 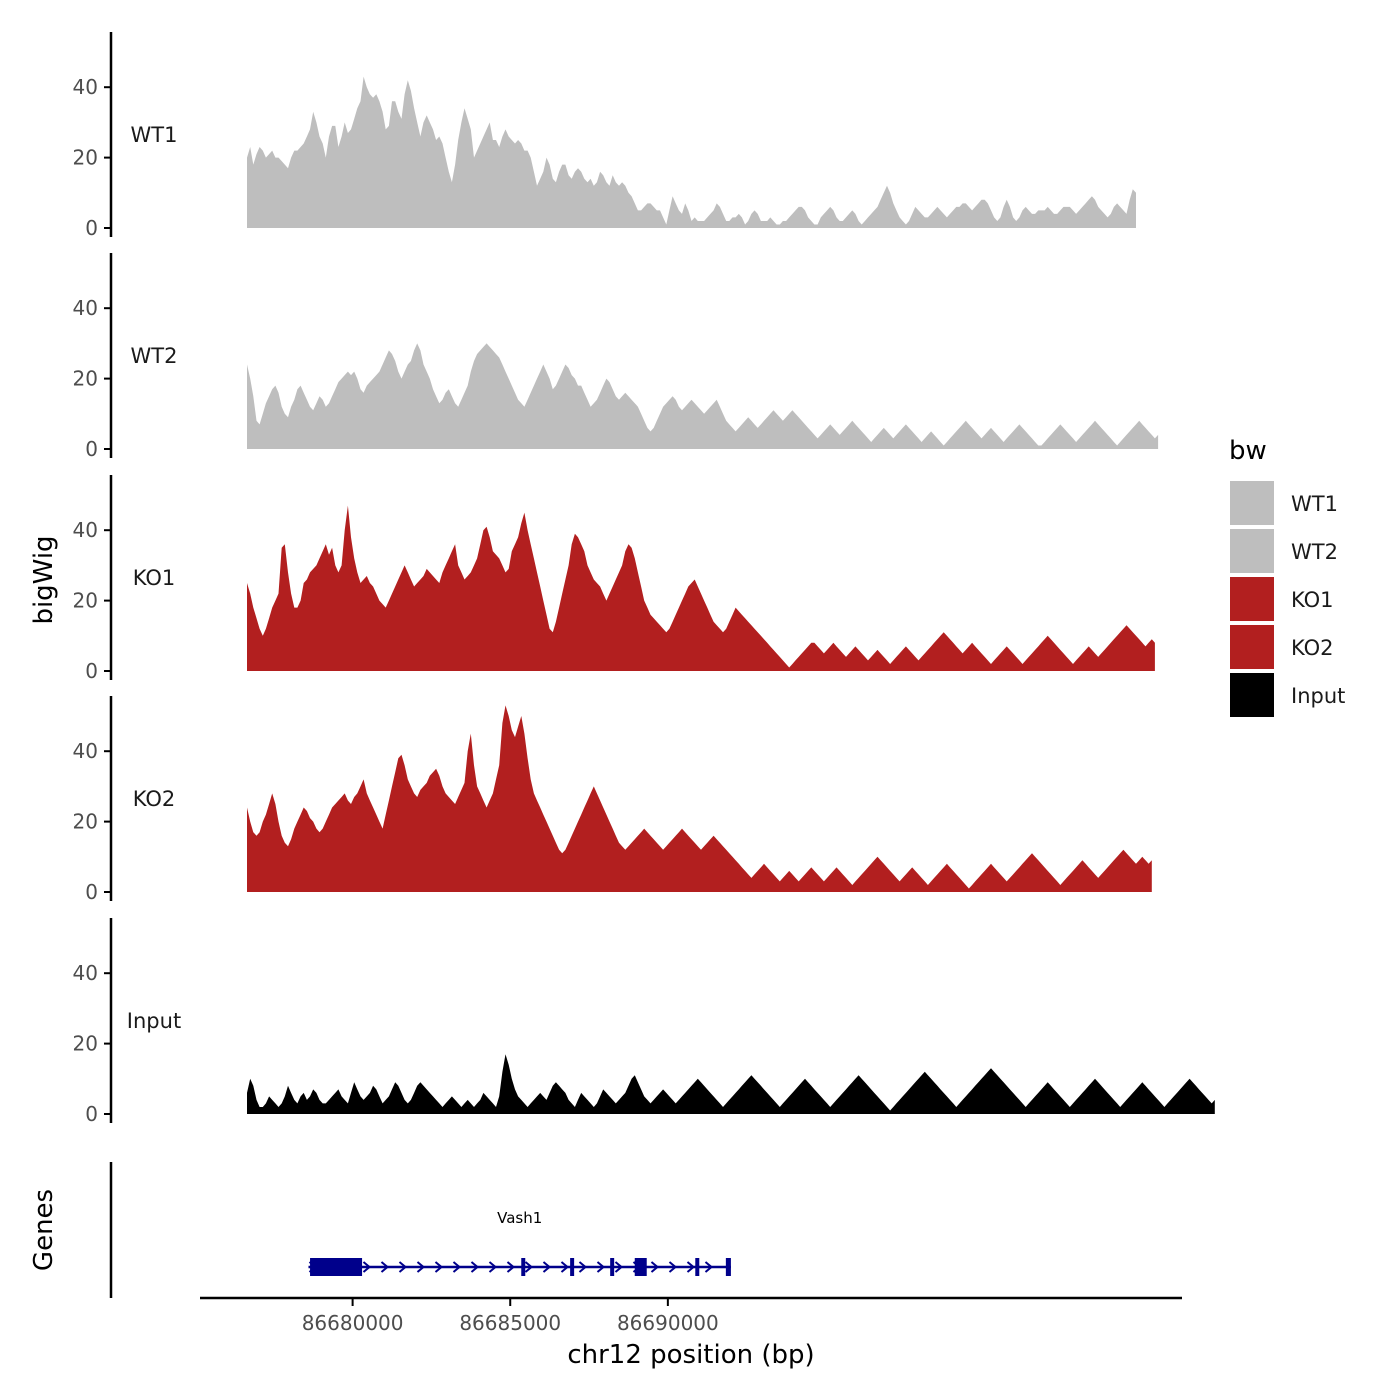 What do you see at coordinates (1282, 599) in the screenshot?
I see `legend-item-ko1: KO1` at bounding box center [1282, 599].